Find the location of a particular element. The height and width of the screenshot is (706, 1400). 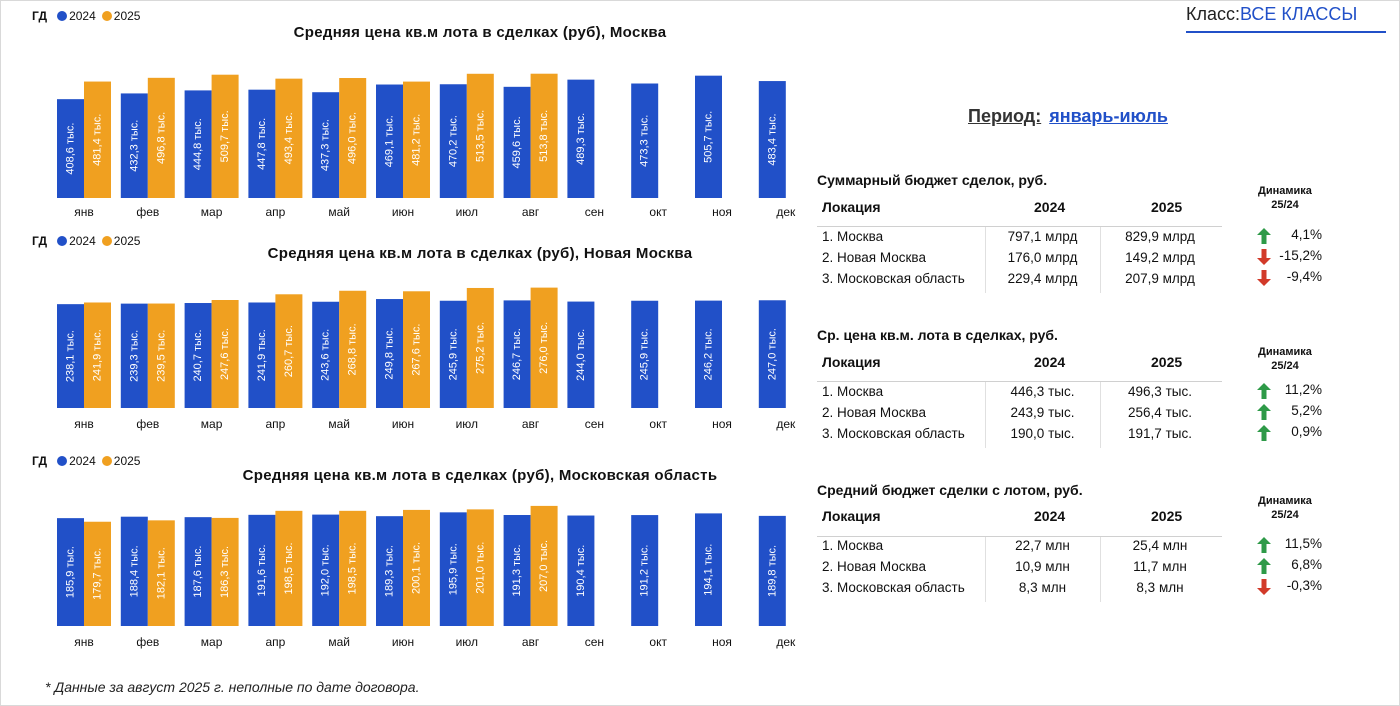

moscow-region-legend-dot-2025 is located at coordinates (106, 461).